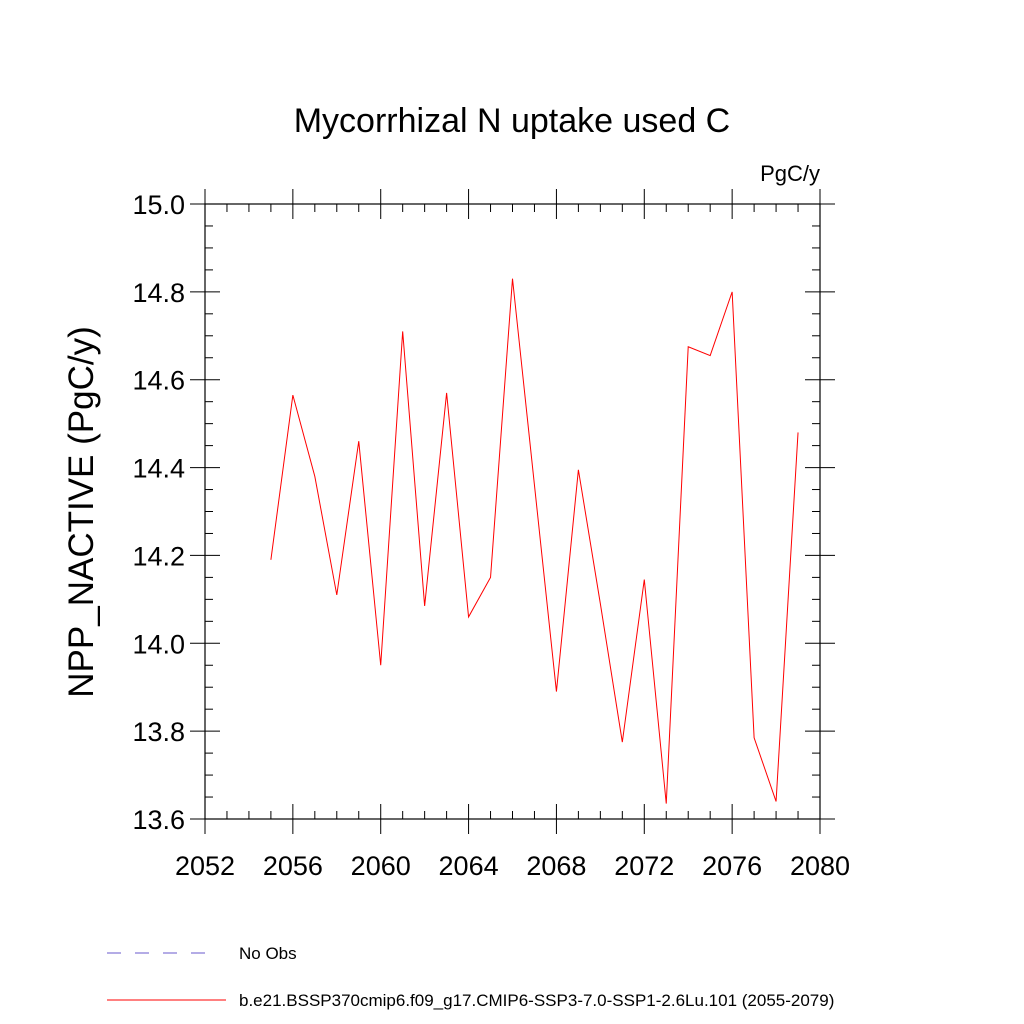 This screenshot has height=1024, width=1024. I want to click on y-tick-label: 14.8, so click(158, 293).